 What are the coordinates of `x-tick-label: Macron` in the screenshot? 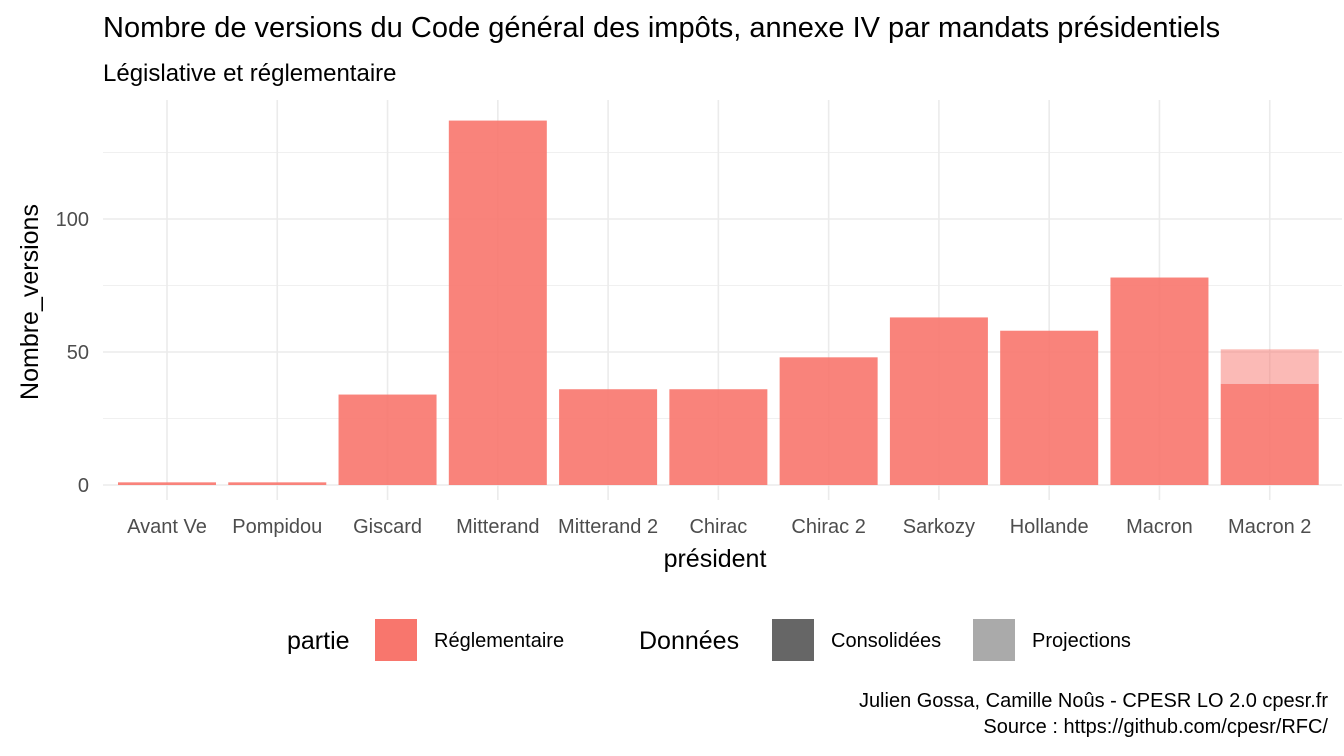 It's located at (1159, 527).